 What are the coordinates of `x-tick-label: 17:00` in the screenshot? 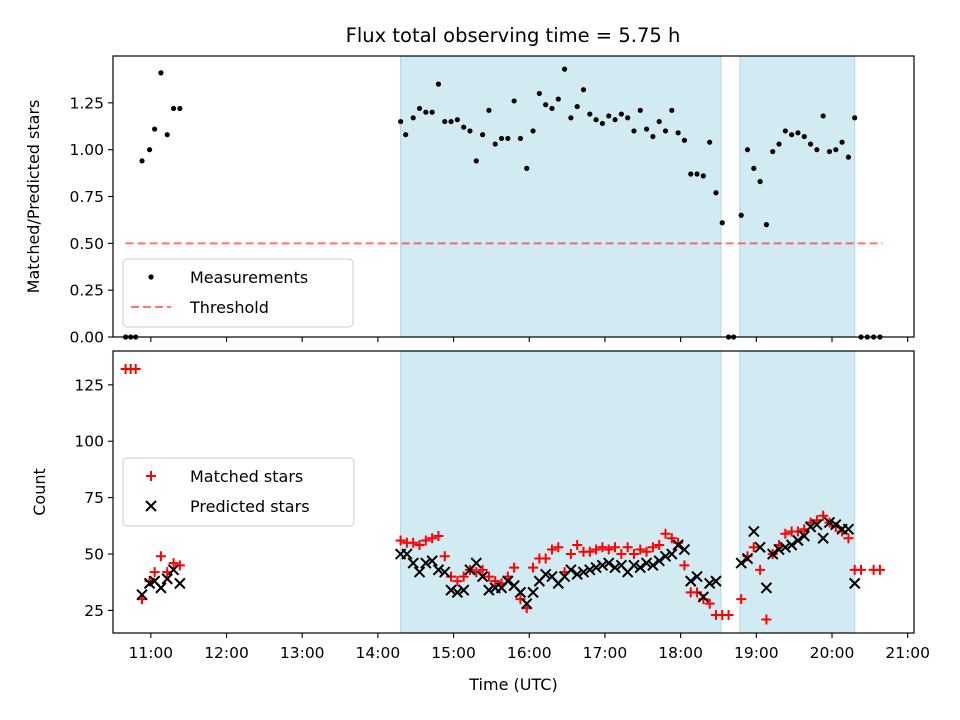 It's located at (605, 653).